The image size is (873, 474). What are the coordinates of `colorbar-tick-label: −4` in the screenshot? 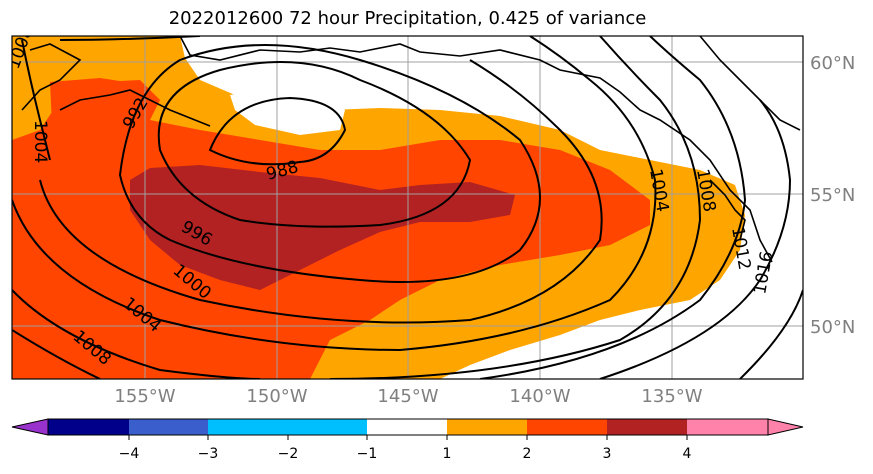 It's located at (129, 454).